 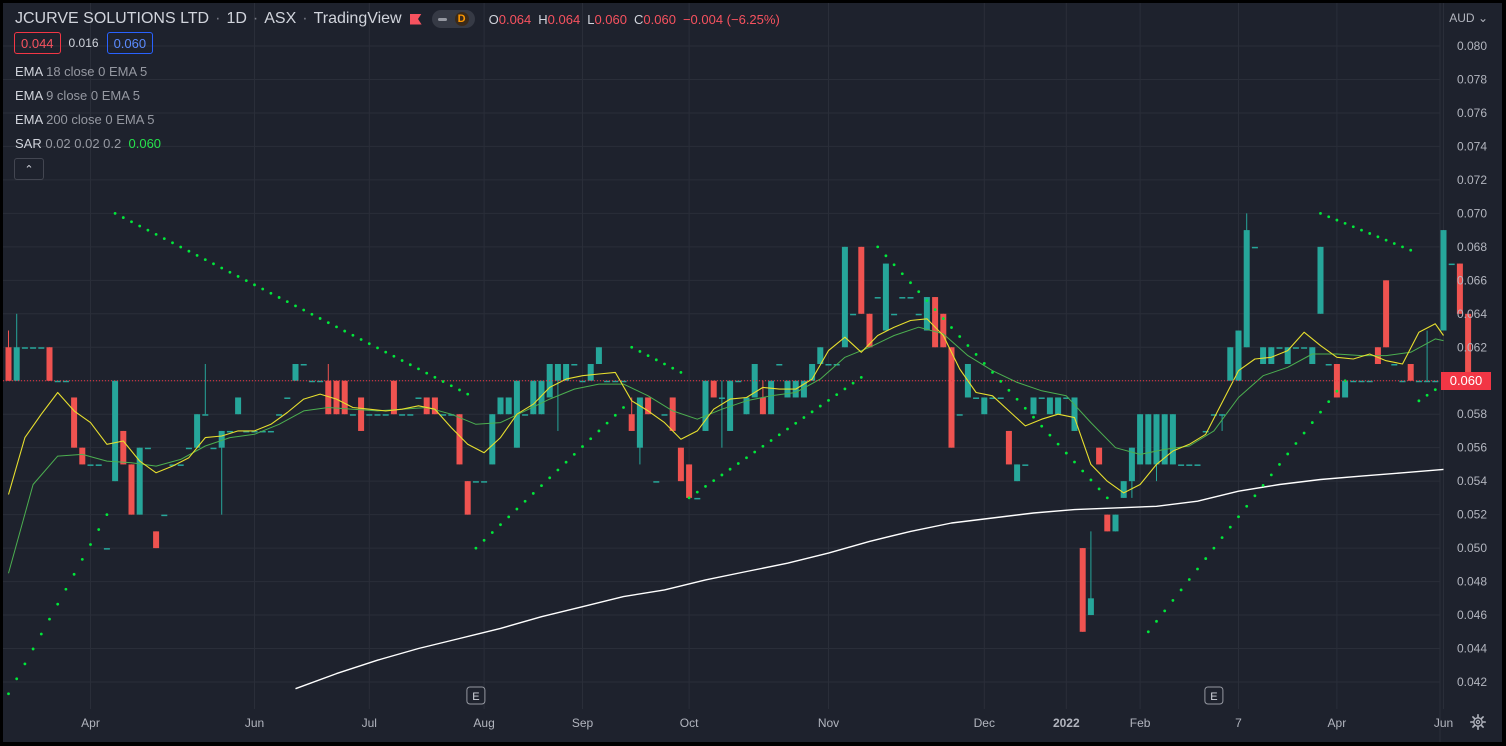 What do you see at coordinates (29, 169) in the screenshot?
I see `collapse-legend-button: ⌃` at bounding box center [29, 169].